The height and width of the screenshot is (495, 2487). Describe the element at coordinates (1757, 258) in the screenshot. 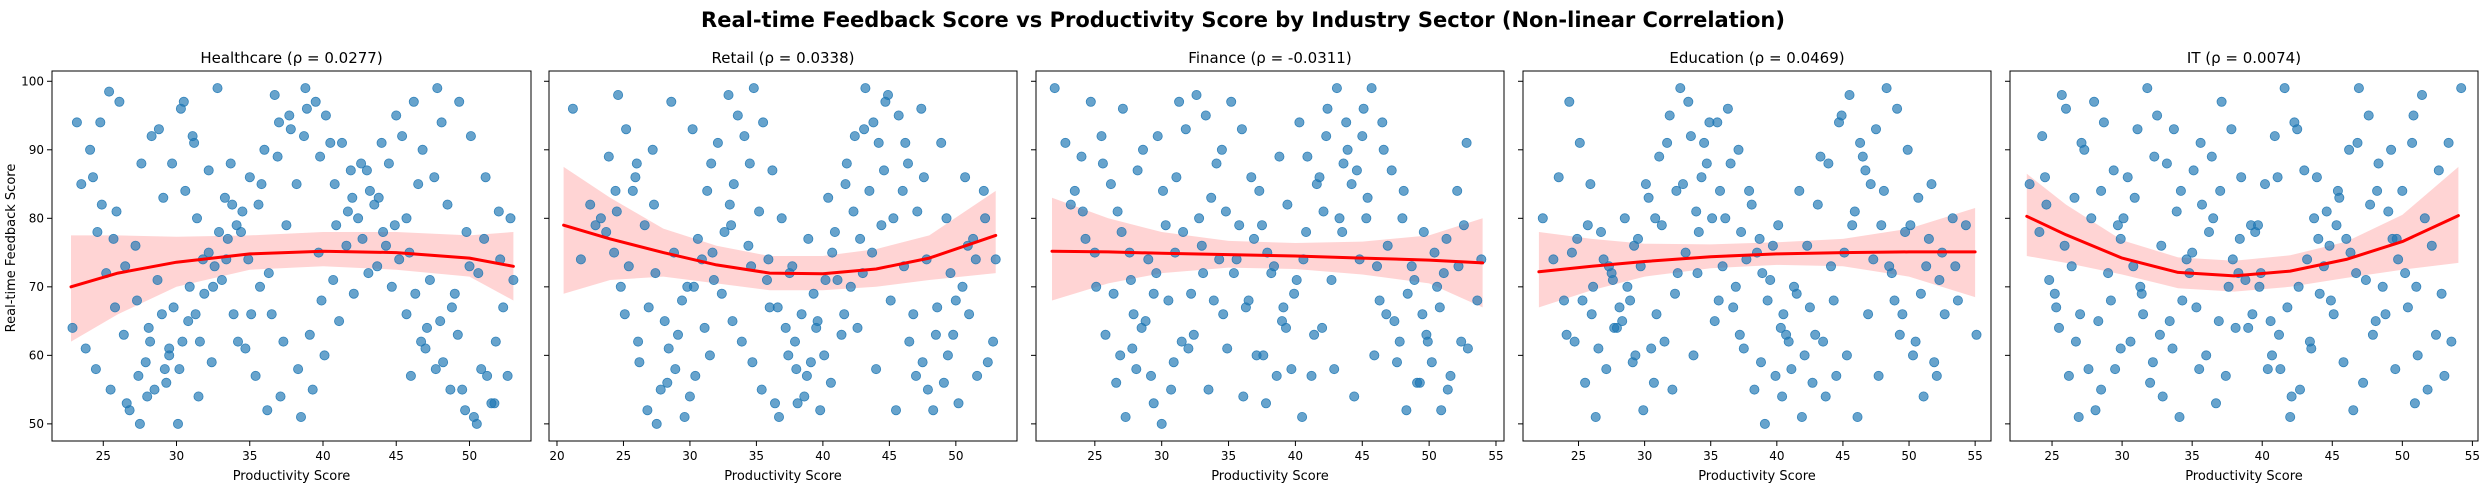

I see `confidence-band` at that location.